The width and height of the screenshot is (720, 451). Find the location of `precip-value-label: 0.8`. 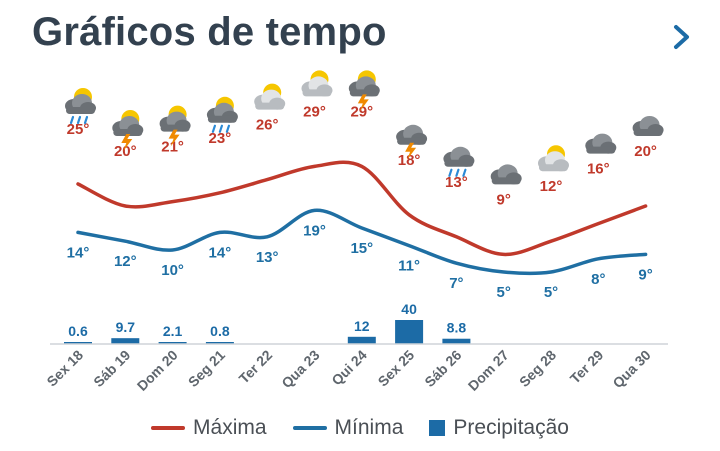

precip-value-label: 0.8 is located at coordinates (220, 331).